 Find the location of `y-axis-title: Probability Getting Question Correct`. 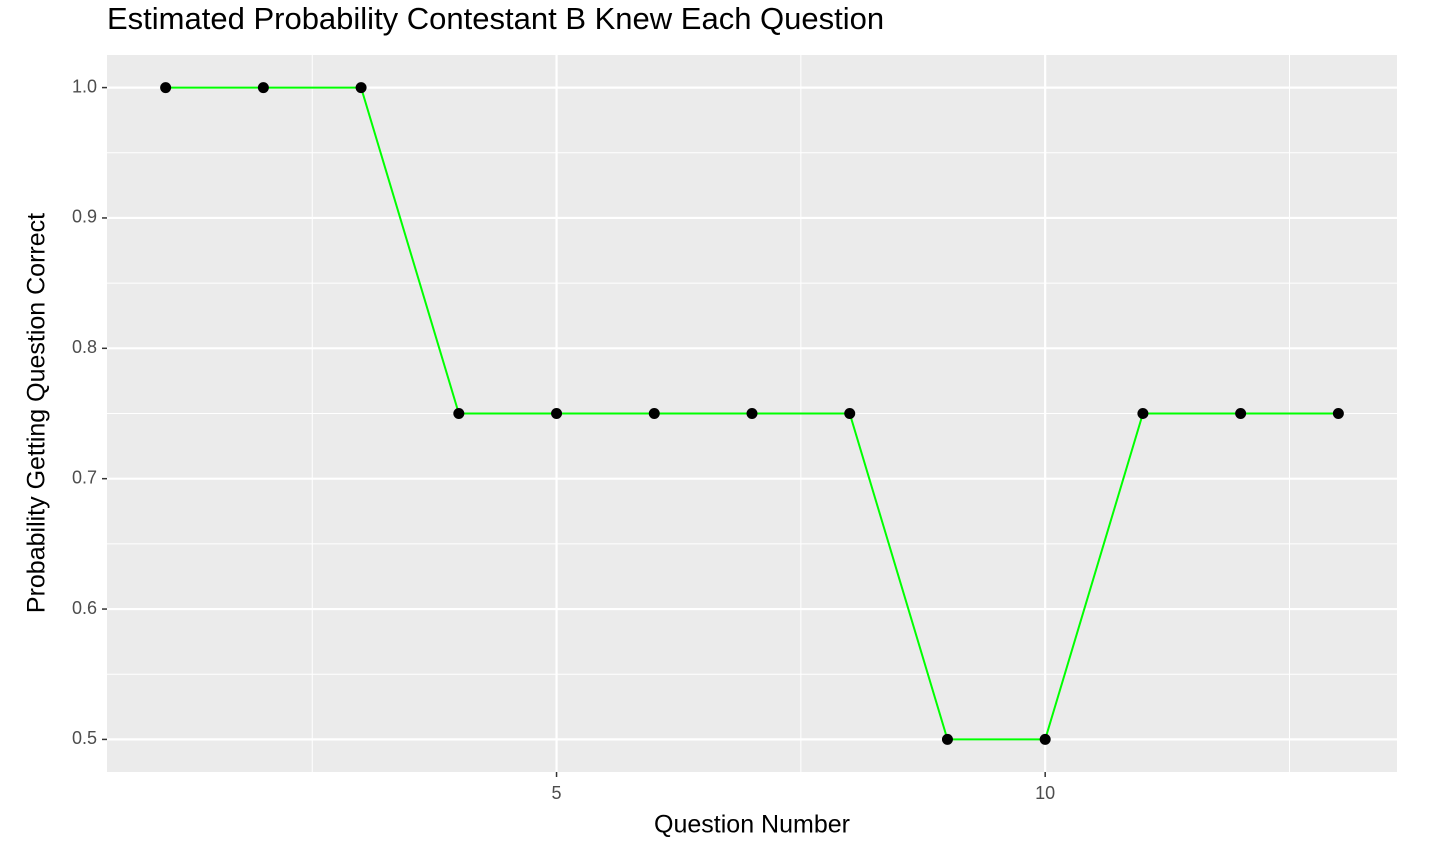

y-axis-title: Probability Getting Question Correct is located at coordinates (37, 413).